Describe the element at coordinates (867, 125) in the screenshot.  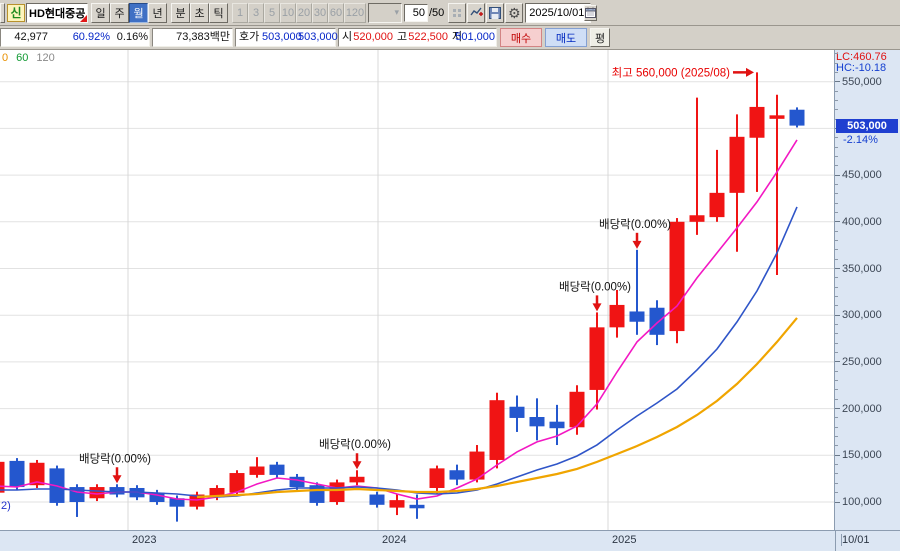
I see `current-price-marker: 503,000` at that location.